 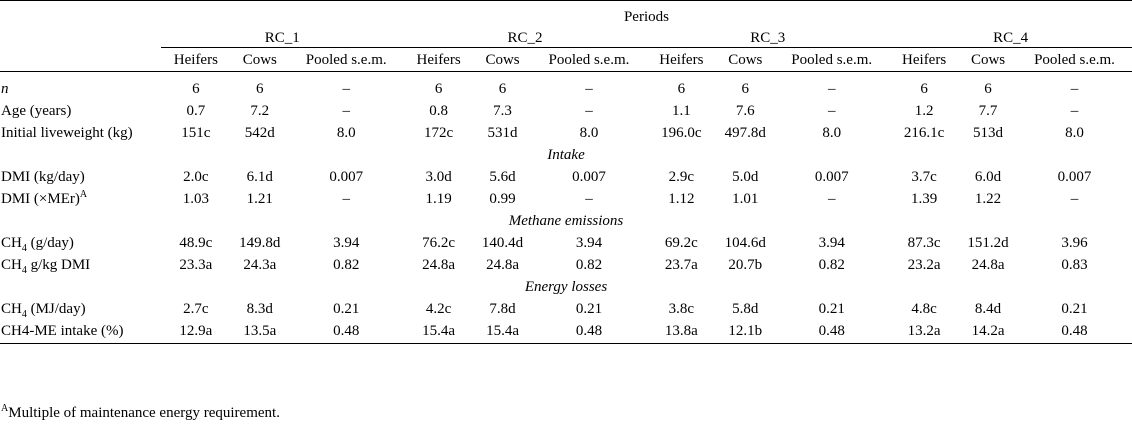 What do you see at coordinates (196, 264) in the screenshot?
I see `table-cell: 23.3a` at bounding box center [196, 264].